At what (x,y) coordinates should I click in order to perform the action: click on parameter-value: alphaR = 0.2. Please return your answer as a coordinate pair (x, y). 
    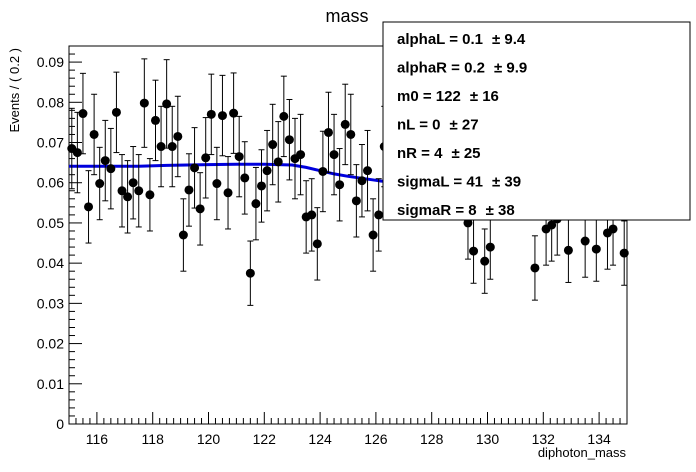
    Looking at the image, I should click on (441, 68).